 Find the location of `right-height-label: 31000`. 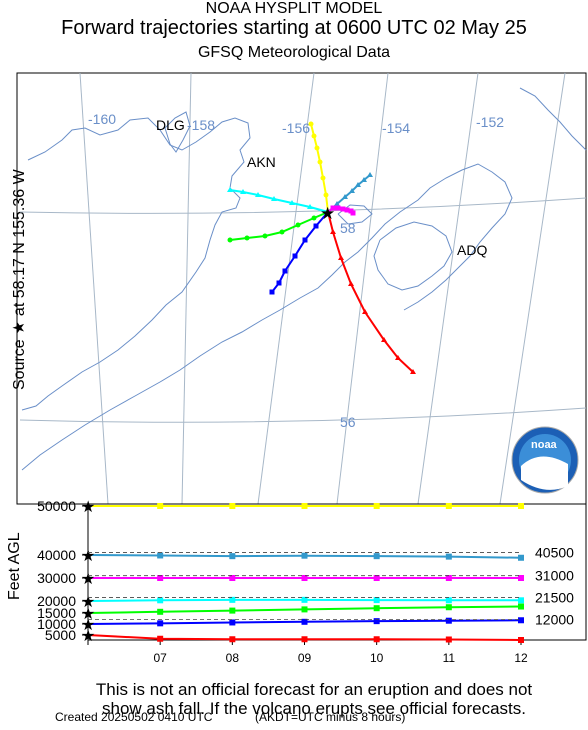

right-height-label: 31000 is located at coordinates (554, 576).